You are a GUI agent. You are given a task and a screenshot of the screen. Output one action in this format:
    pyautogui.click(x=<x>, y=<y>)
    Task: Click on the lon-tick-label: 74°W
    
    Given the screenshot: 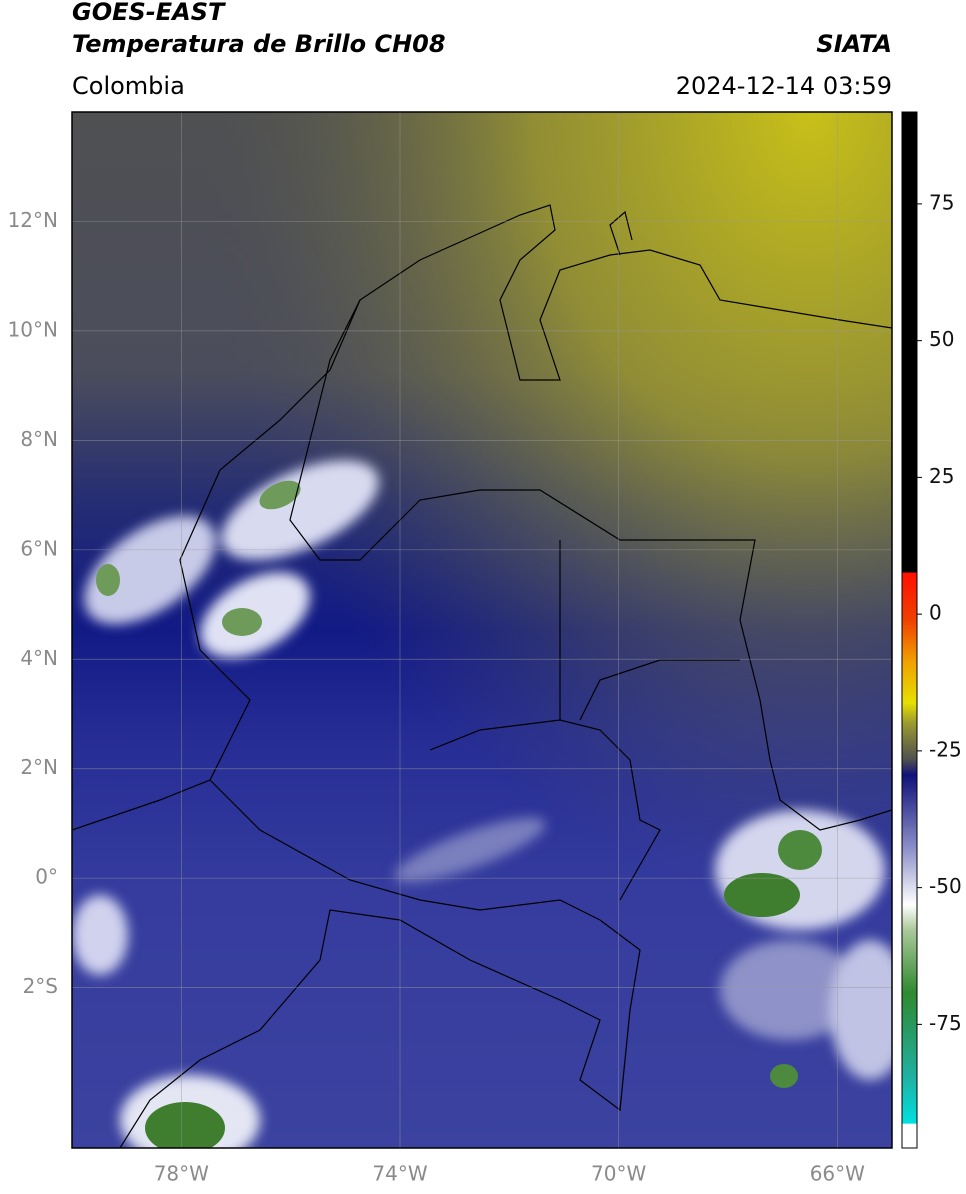 What is the action you would take?
    pyautogui.click(x=399, y=1174)
    